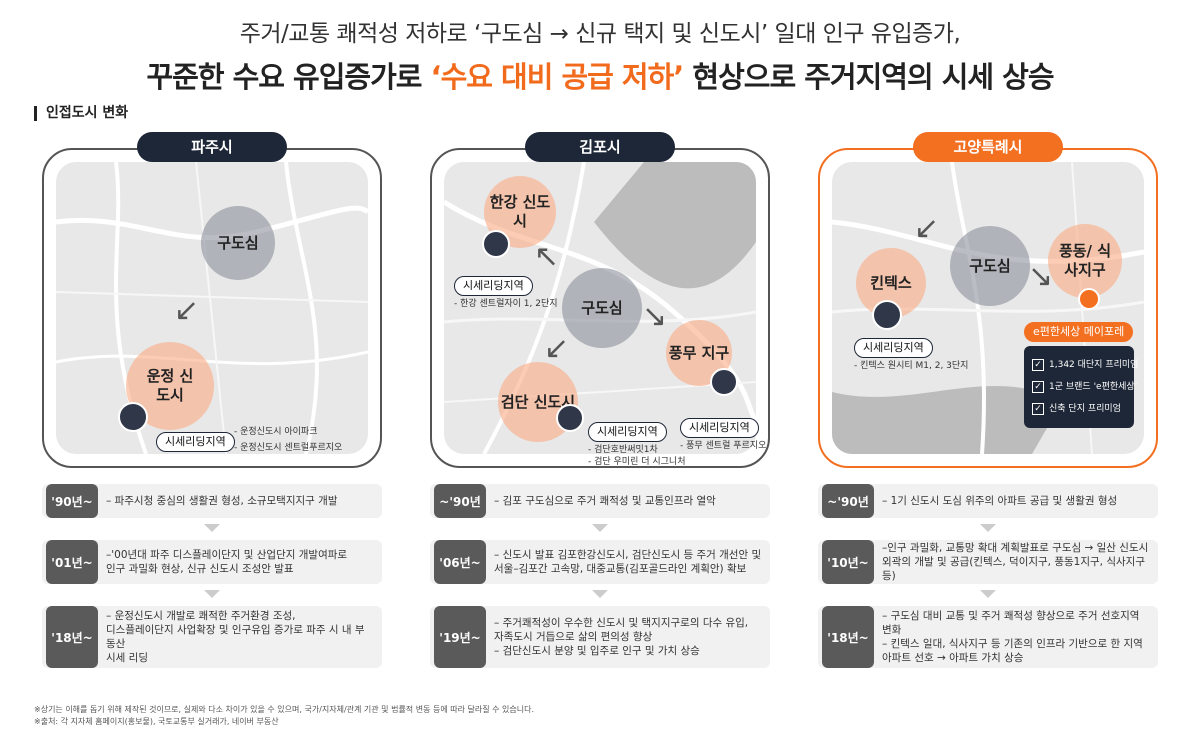 The height and width of the screenshot is (733, 1200). What do you see at coordinates (1015, 548) in the screenshot?
I see `row-text: –인구 과밀화, 교통망 확대 계획발표로 구도심 → 일산 신도시` at bounding box center [1015, 548].